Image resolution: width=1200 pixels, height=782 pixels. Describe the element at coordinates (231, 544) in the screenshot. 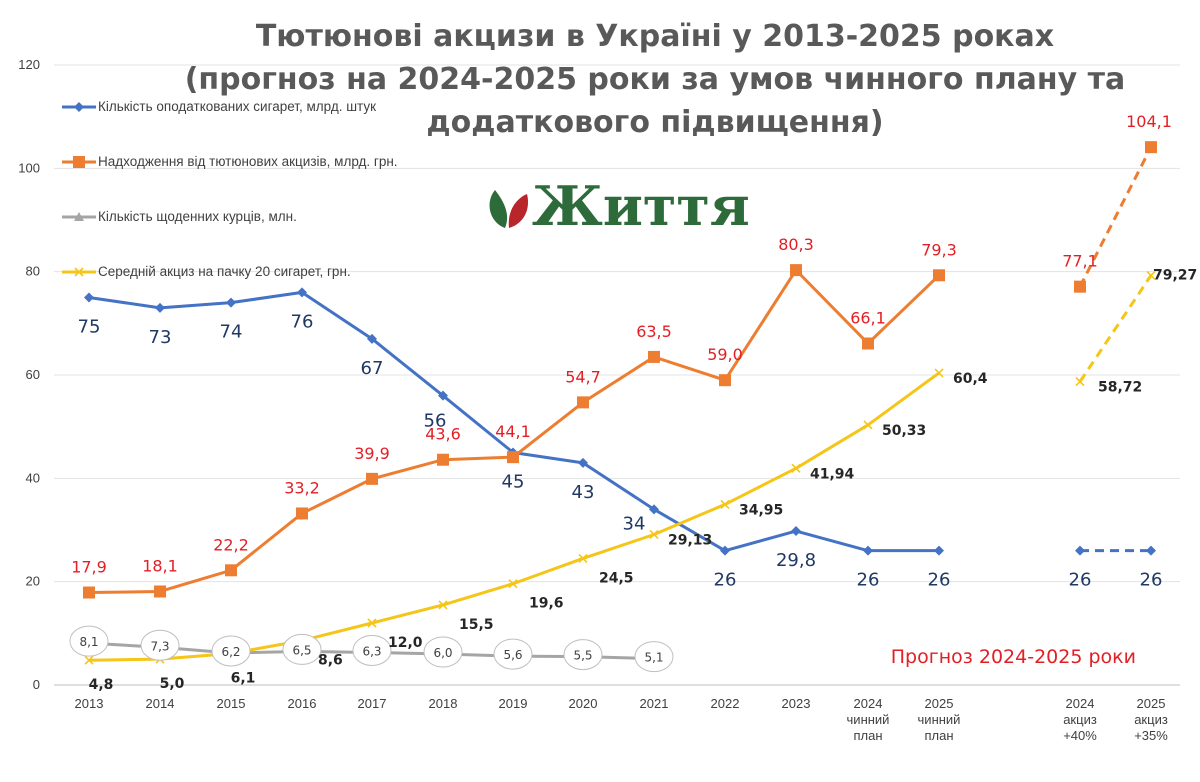

I see `data-label: 22,2` at that location.